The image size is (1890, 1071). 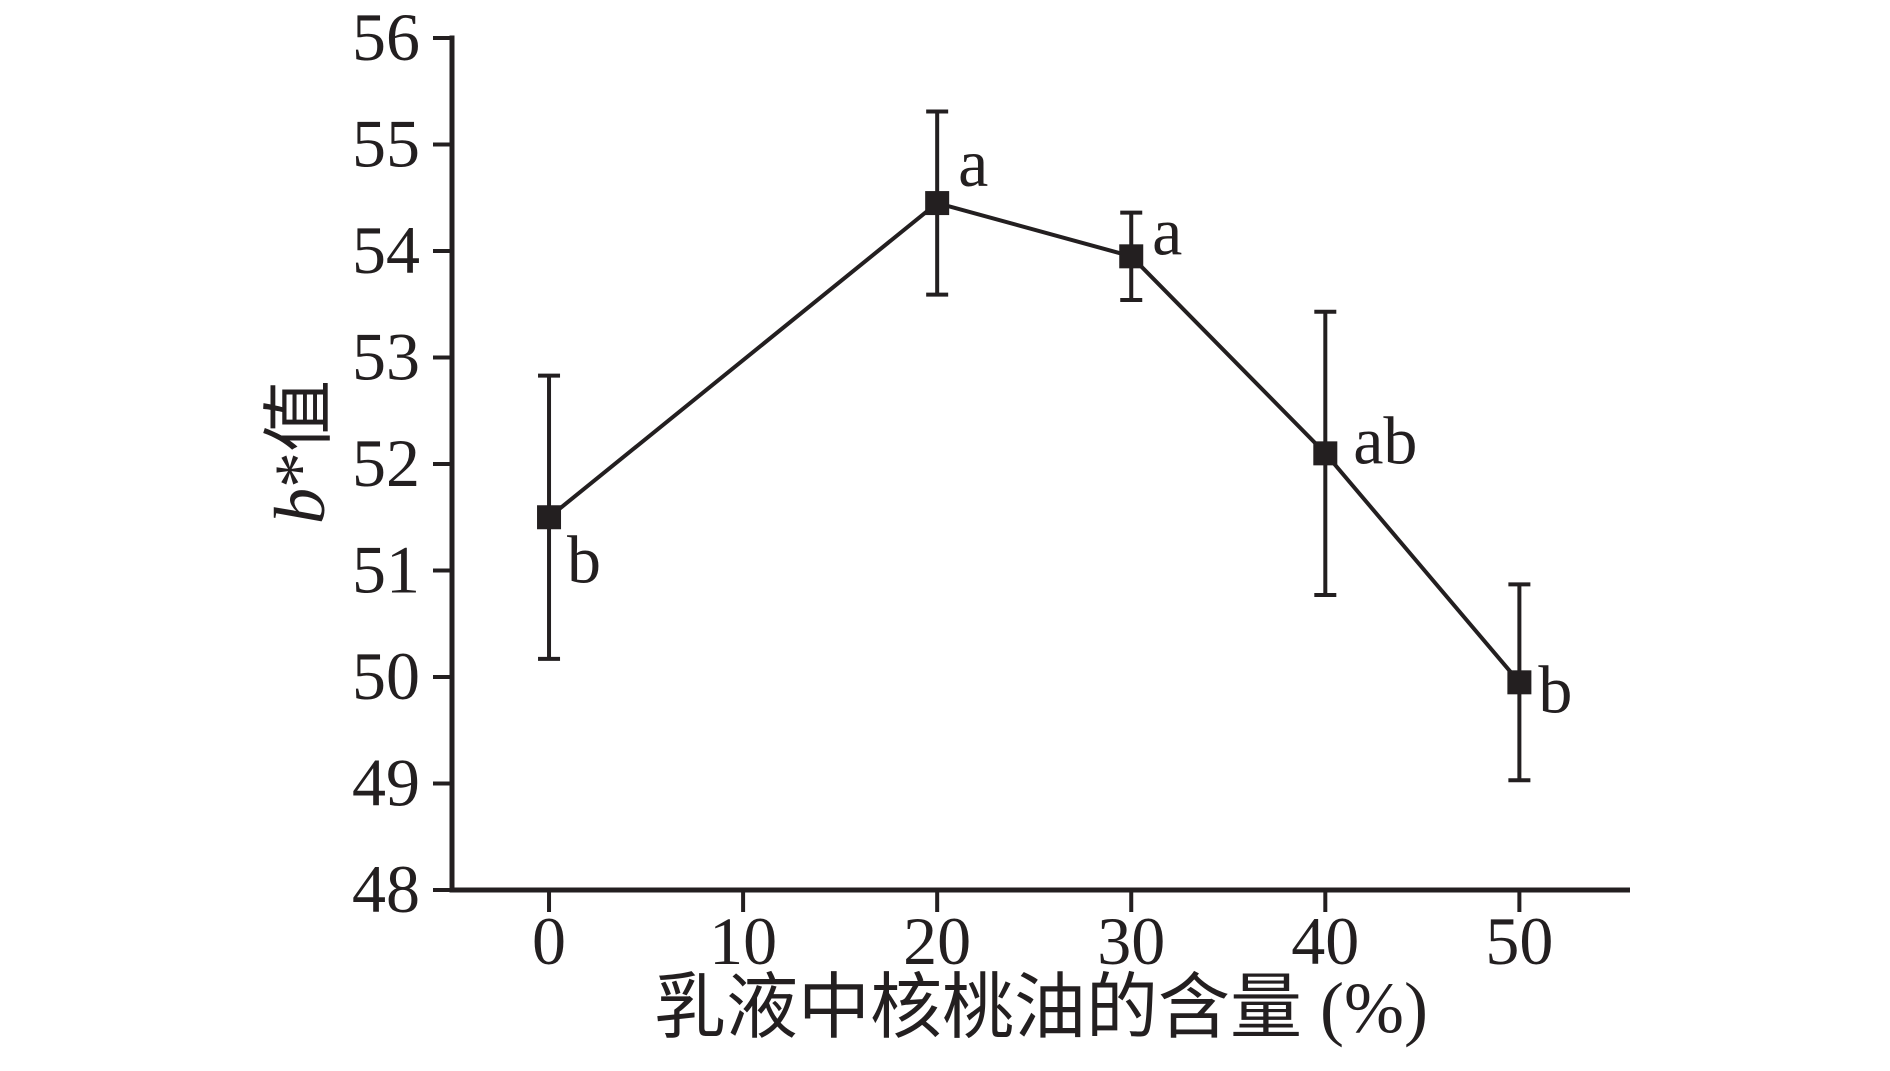 What do you see at coordinates (386, 570) in the screenshot?
I see `y-tick-label: 51` at bounding box center [386, 570].